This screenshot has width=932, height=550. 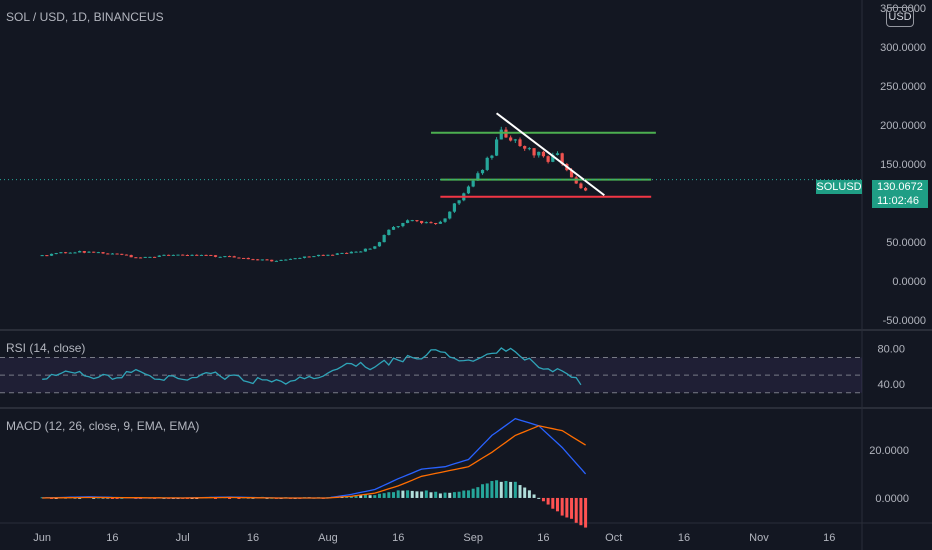 I want to click on rsi-axis-tick: 40.00, so click(x=891, y=385).